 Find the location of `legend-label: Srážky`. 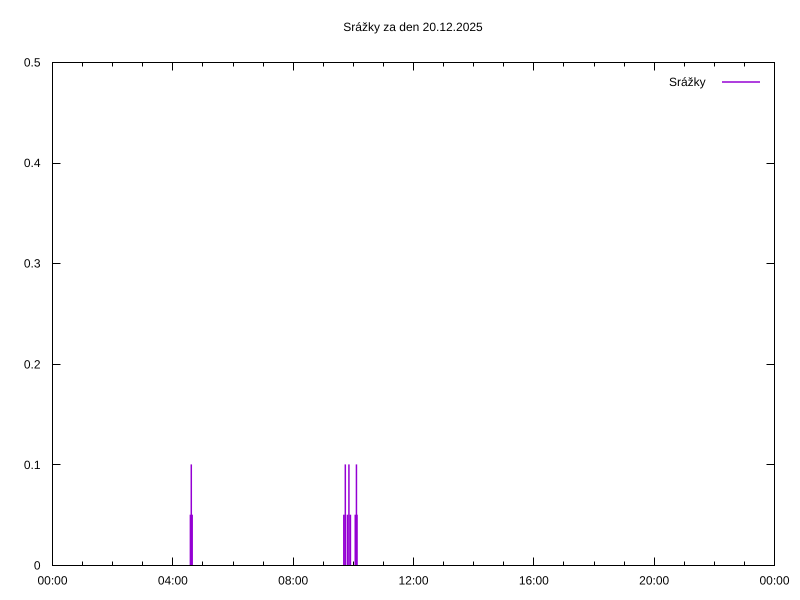

legend-label: Srážky is located at coordinates (687, 82).